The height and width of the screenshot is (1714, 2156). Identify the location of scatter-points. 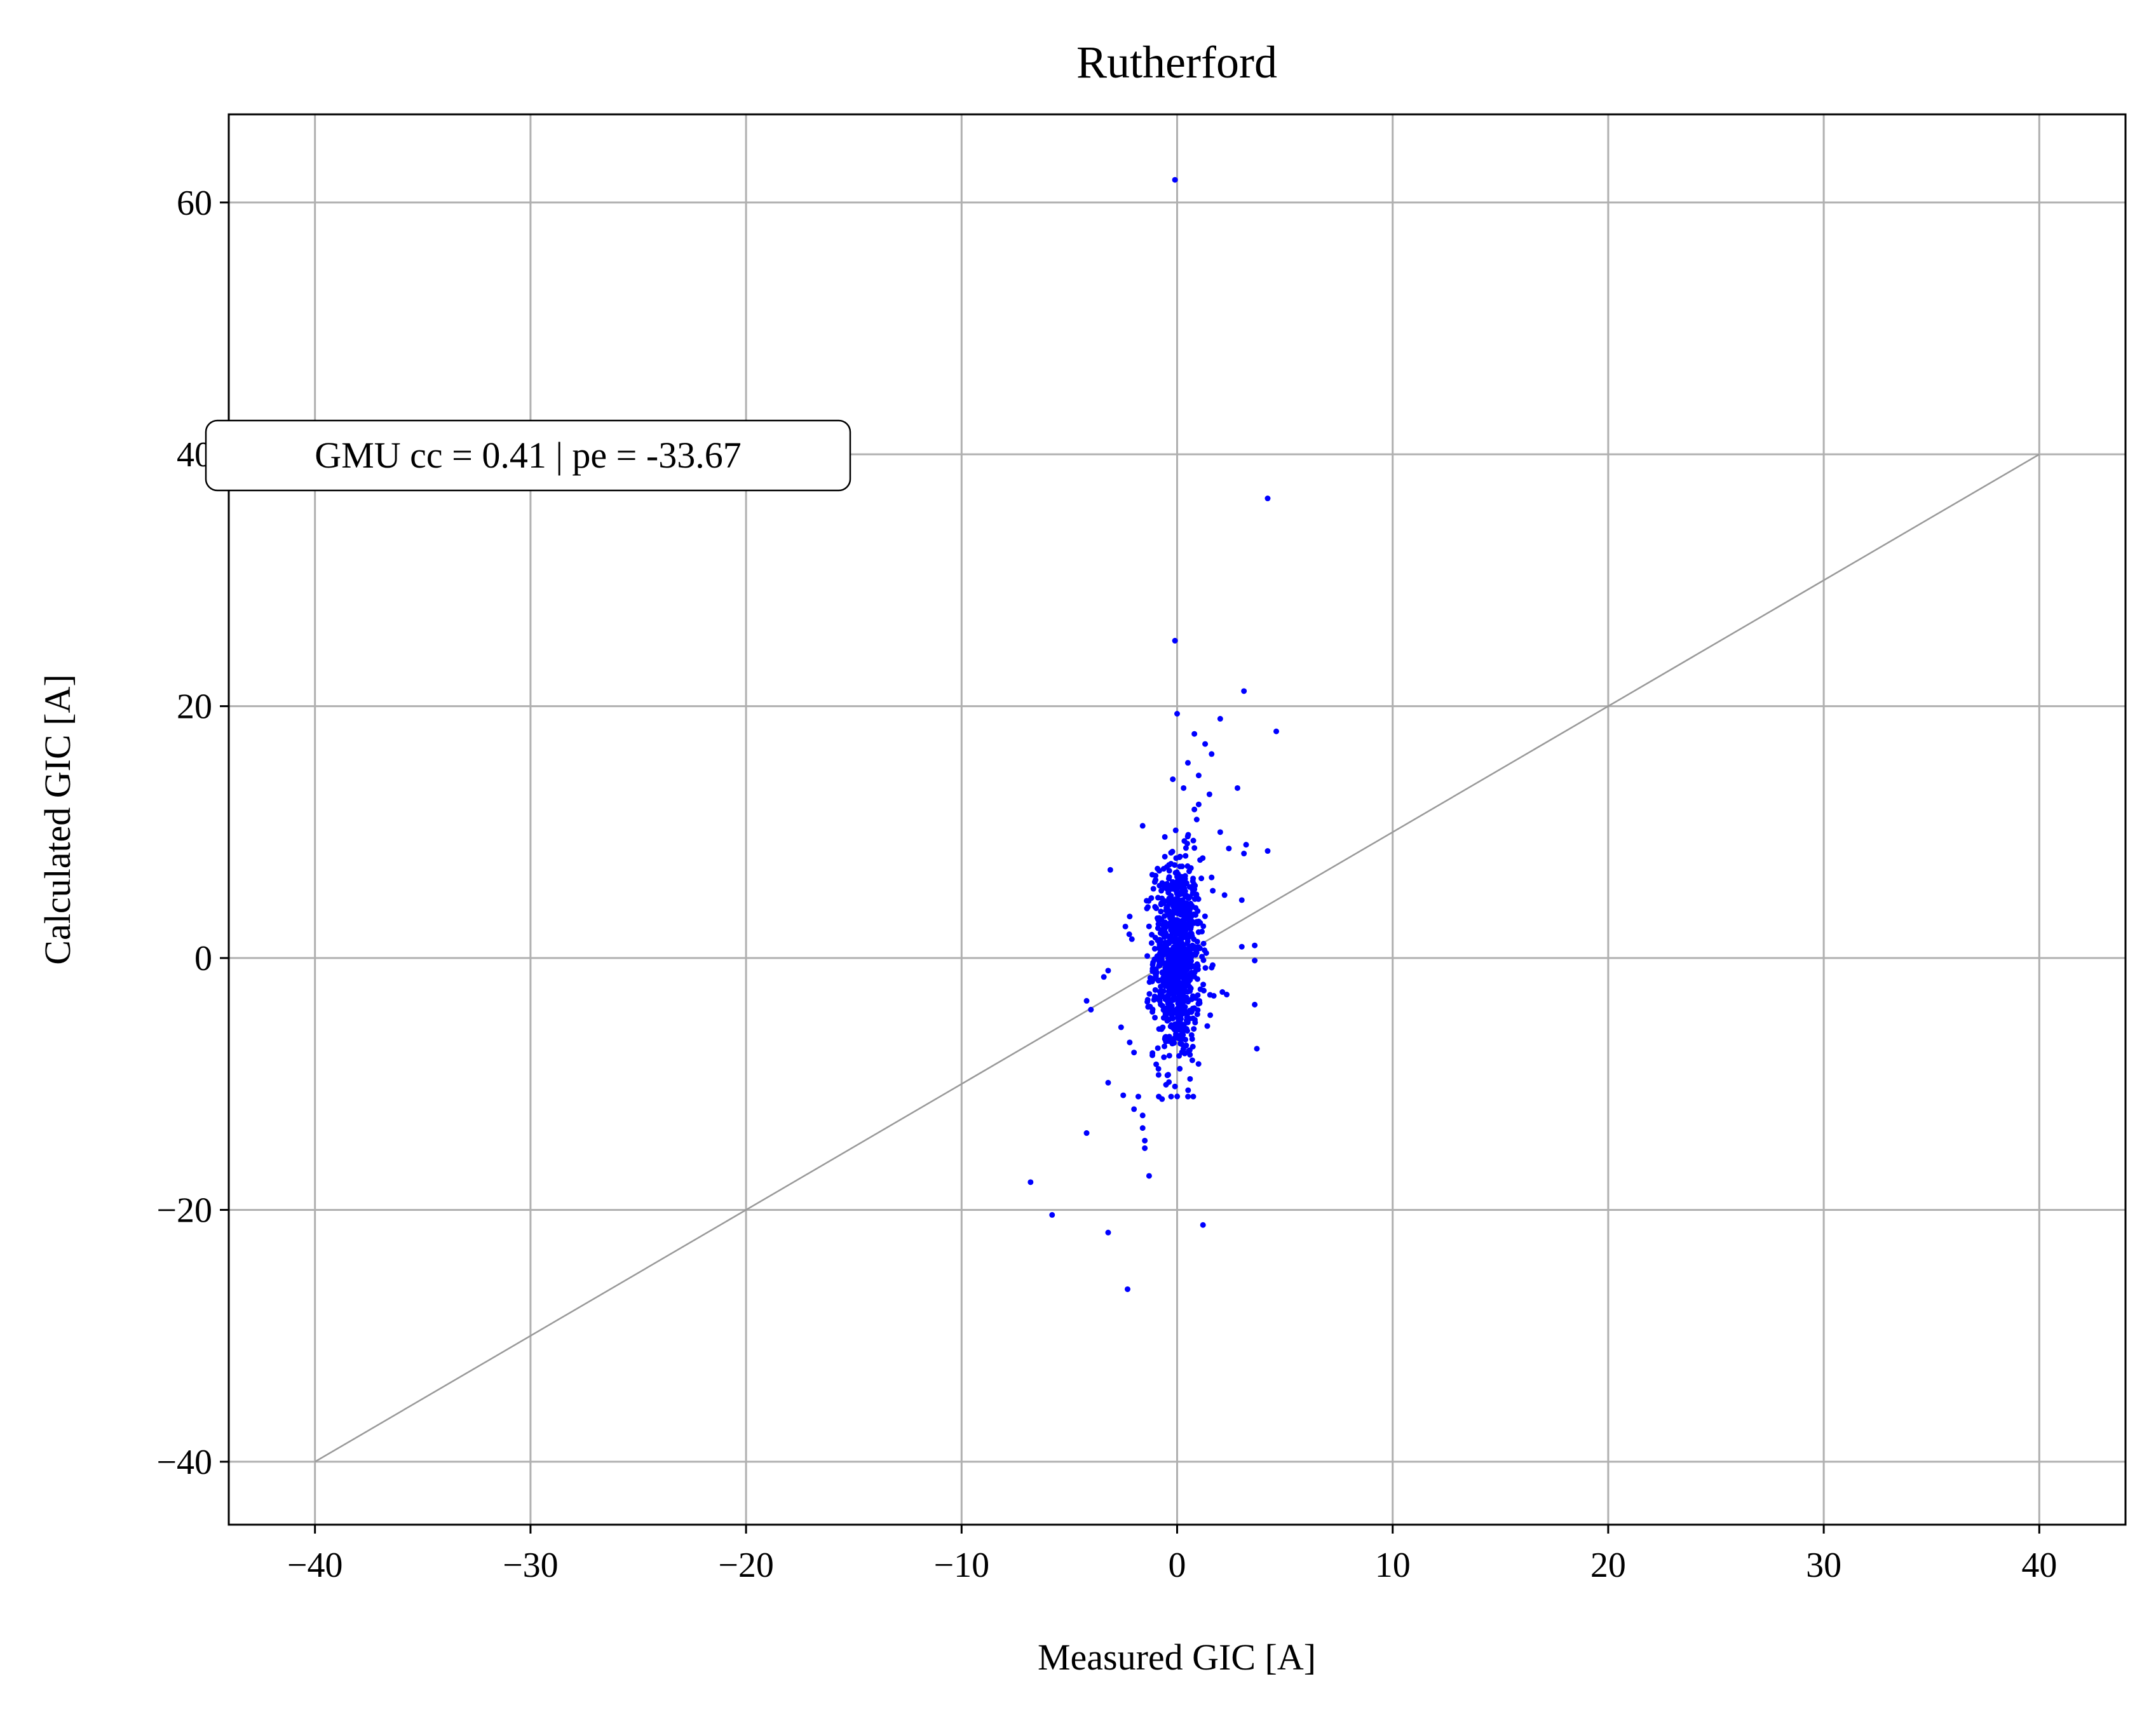
(1153, 734).